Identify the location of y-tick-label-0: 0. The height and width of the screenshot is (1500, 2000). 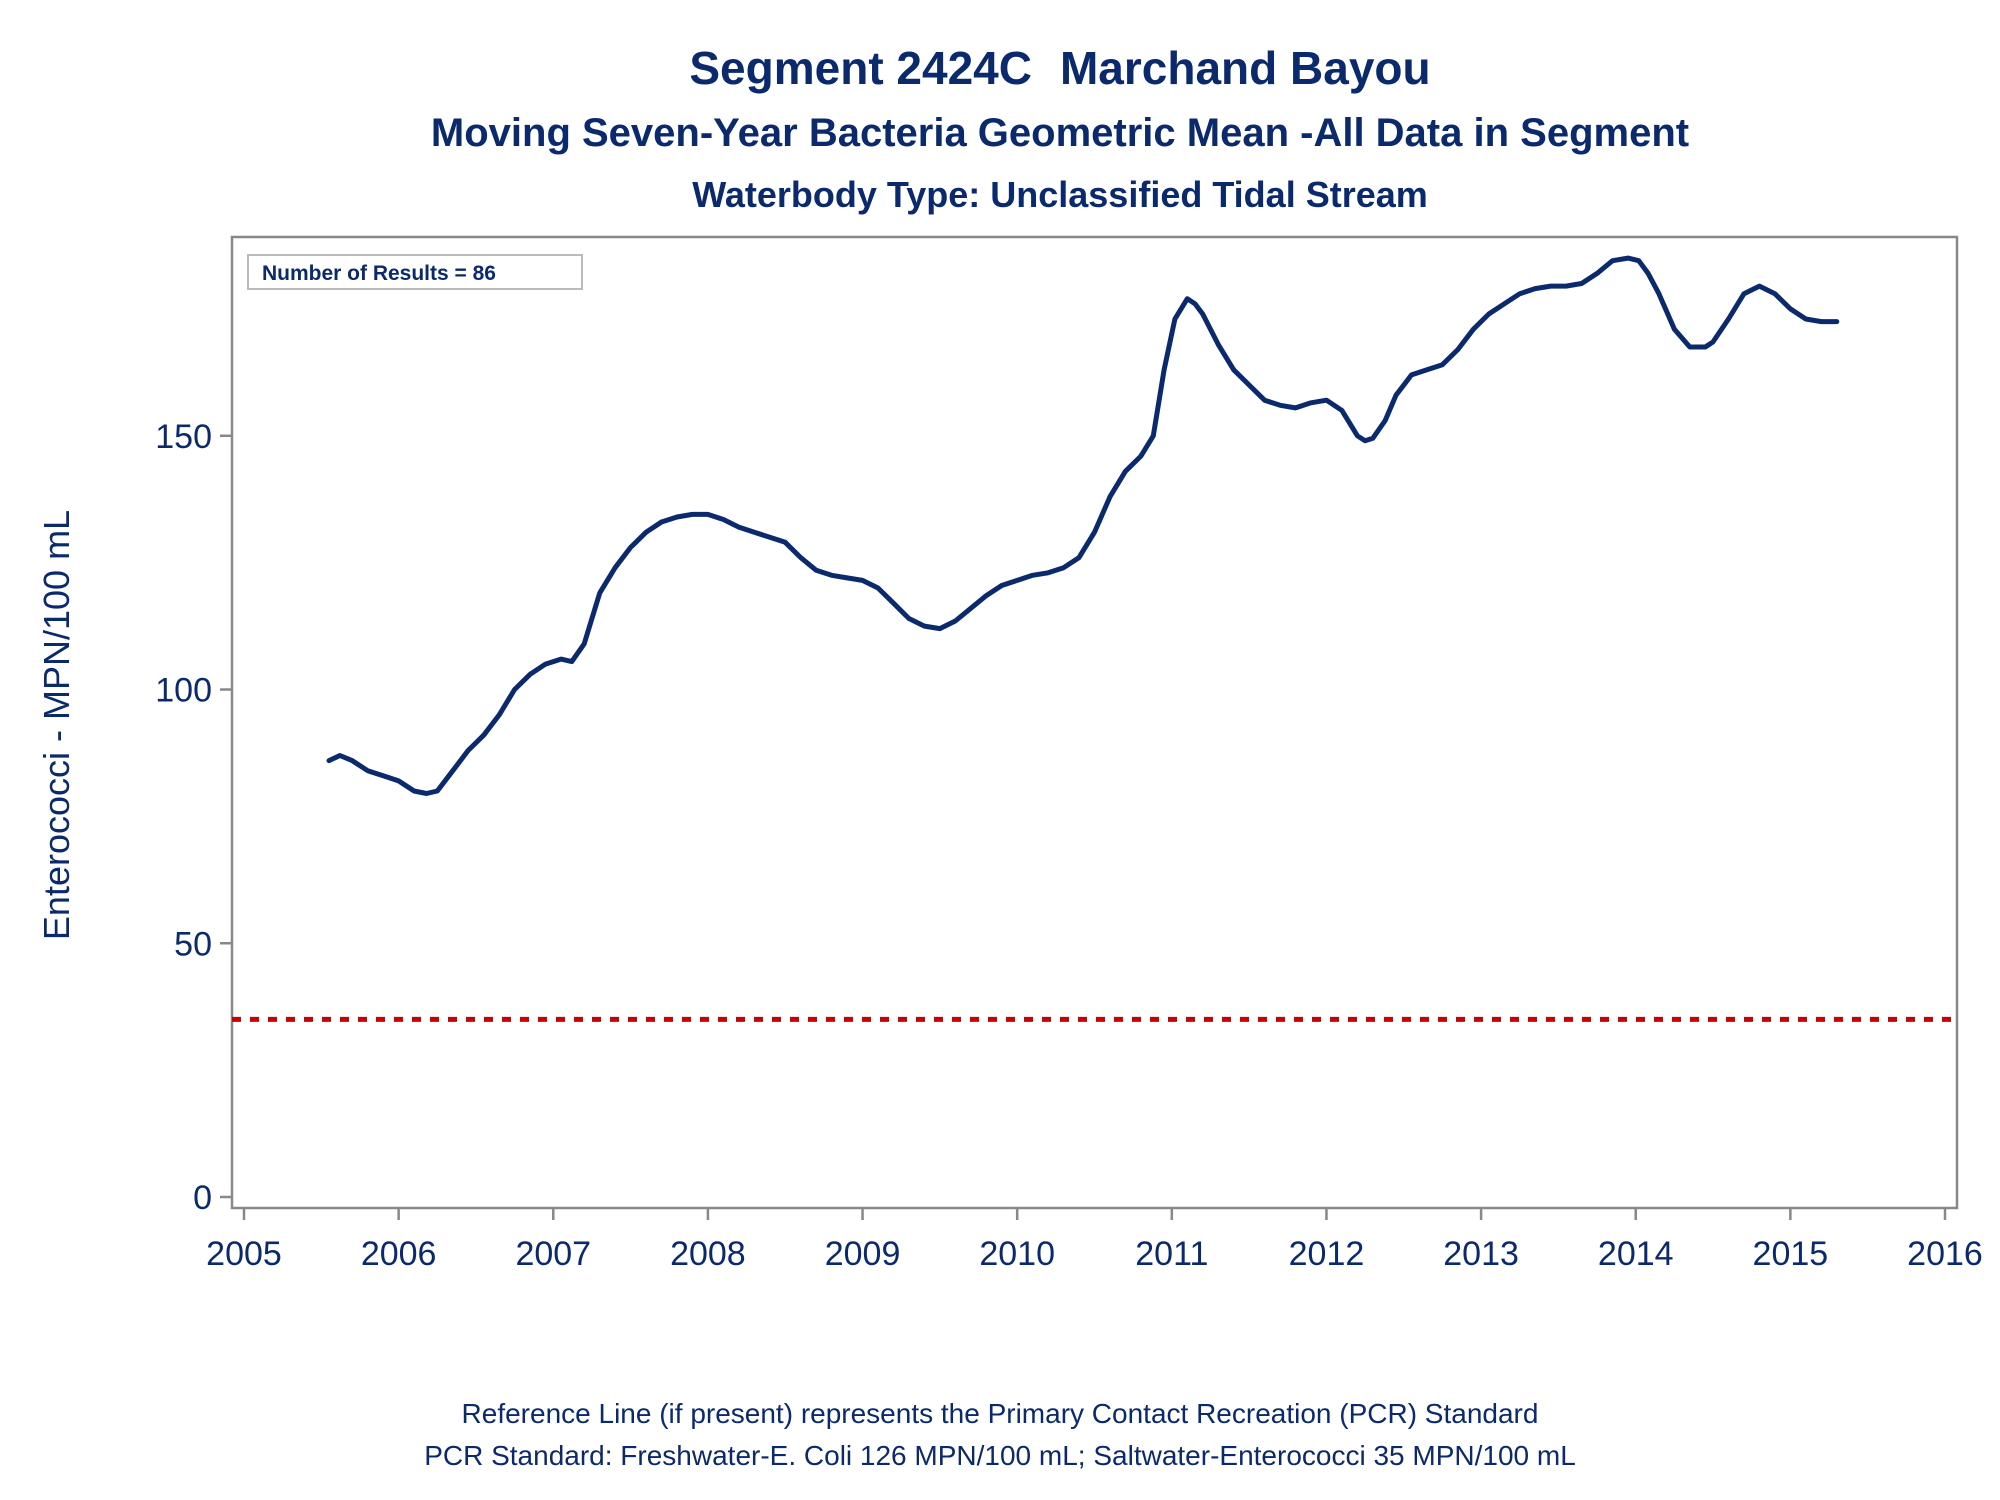
(202, 1198).